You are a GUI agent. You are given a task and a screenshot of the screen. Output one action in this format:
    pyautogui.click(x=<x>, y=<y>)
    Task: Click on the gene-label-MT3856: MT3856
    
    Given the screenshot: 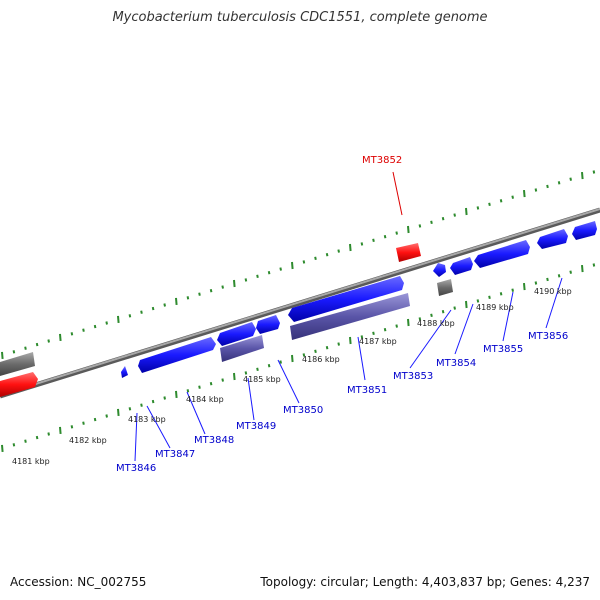 What is the action you would take?
    pyautogui.click(x=548, y=336)
    